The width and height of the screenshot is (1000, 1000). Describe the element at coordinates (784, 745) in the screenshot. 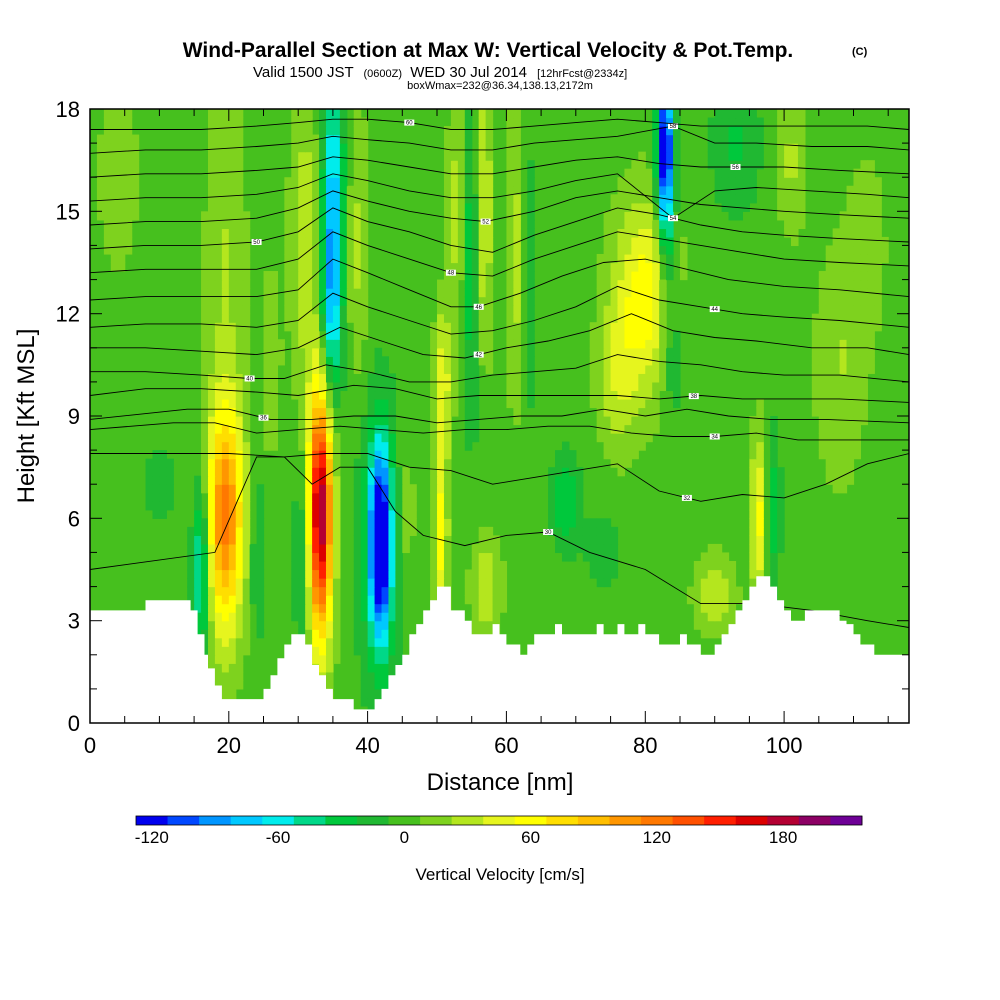

I see `x-tick-label: 100` at that location.